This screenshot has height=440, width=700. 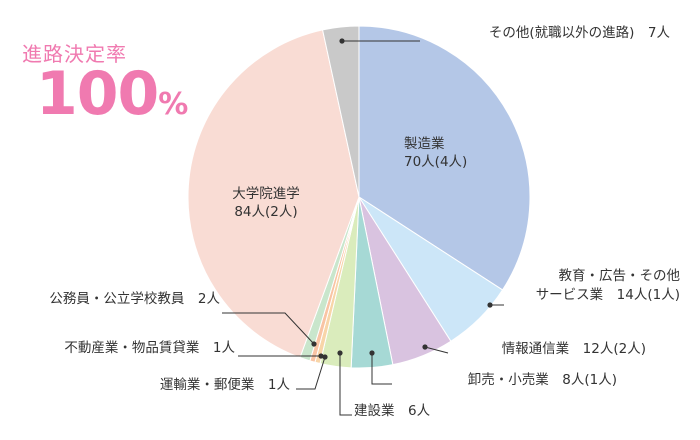 What do you see at coordinates (435, 162) in the screenshot?
I see `slice-label-1-line-2: 70人(4人)` at bounding box center [435, 162].